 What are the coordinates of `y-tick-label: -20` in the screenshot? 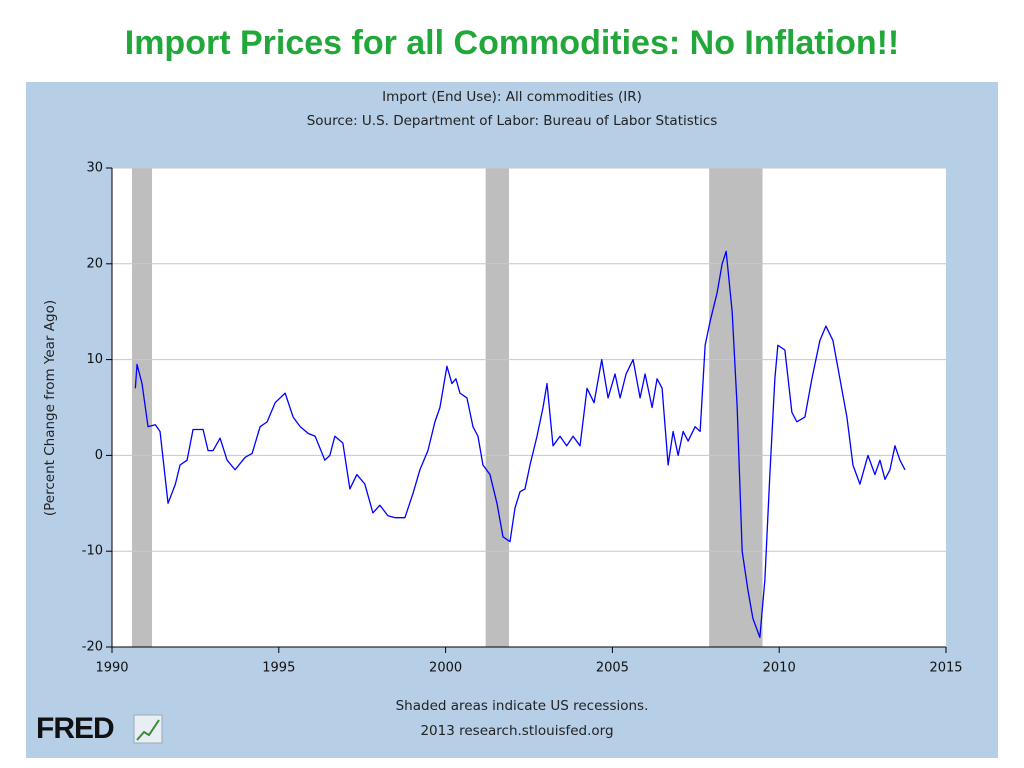 It's located at (92, 647).